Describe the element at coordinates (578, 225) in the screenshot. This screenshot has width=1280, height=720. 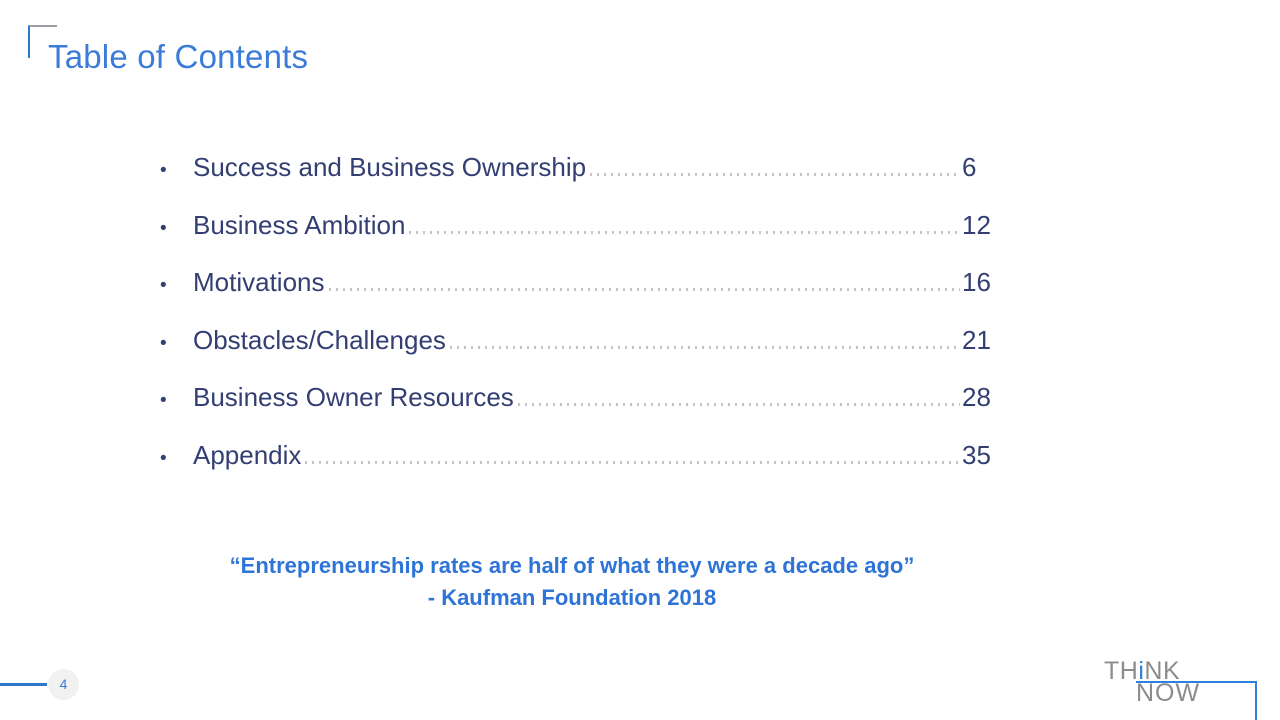
I see `toc-item: Business Ambition 12` at that location.